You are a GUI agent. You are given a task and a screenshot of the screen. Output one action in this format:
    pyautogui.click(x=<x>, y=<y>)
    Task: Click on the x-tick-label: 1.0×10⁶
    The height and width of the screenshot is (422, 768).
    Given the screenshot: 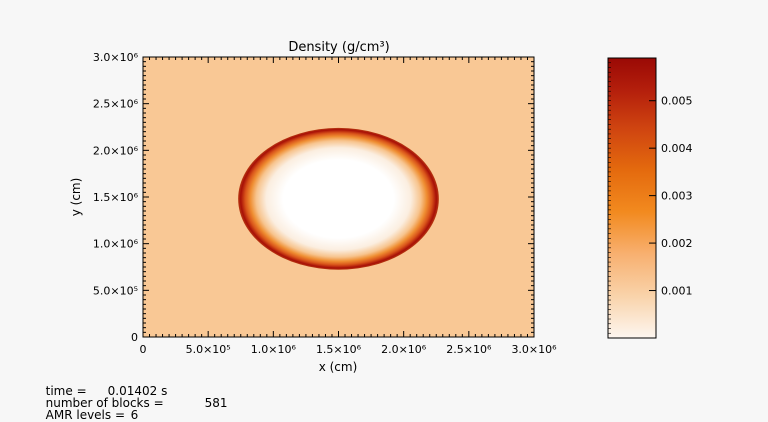 What is the action you would take?
    pyautogui.click(x=274, y=349)
    